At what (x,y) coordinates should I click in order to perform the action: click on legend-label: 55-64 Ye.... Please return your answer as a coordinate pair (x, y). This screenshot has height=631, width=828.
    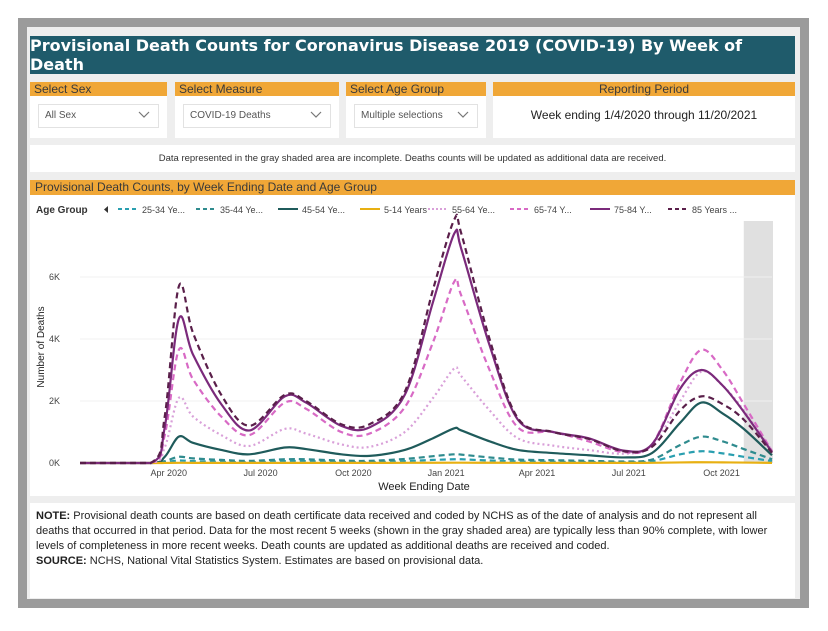
    Looking at the image, I should click on (473, 210).